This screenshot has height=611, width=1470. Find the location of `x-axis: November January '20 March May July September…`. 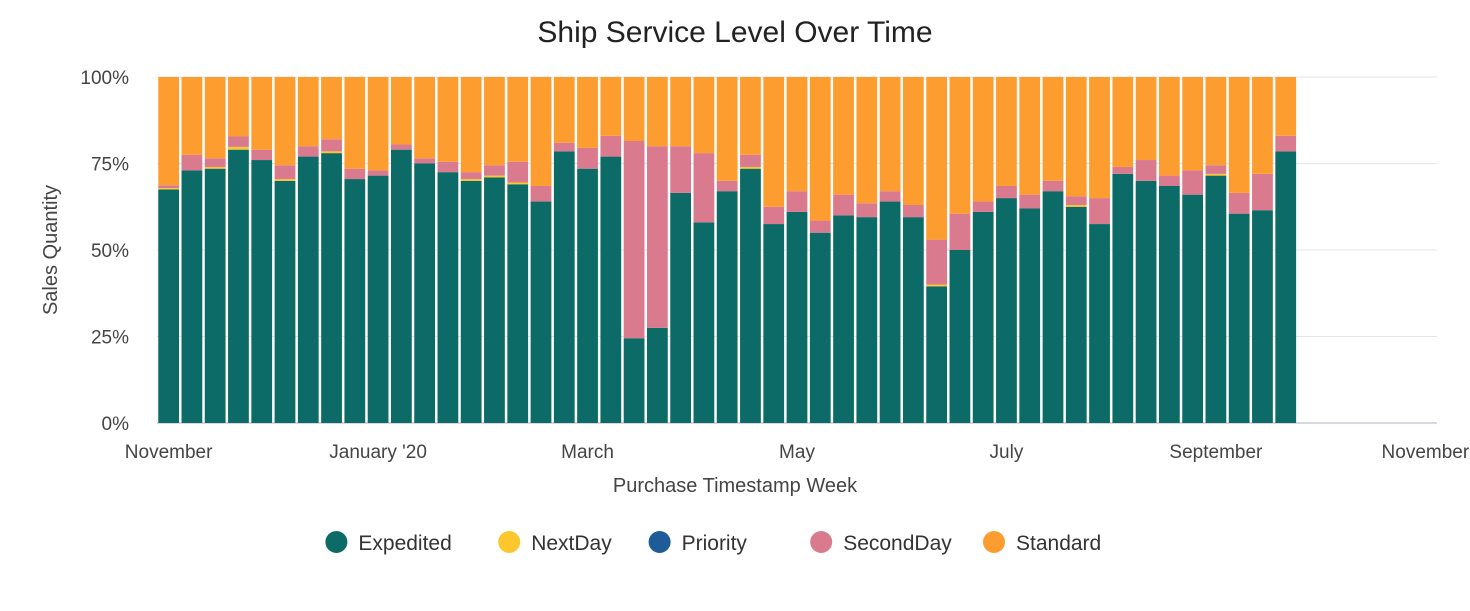

x-axis: November January '20 March May July September… is located at coordinates (797, 452).